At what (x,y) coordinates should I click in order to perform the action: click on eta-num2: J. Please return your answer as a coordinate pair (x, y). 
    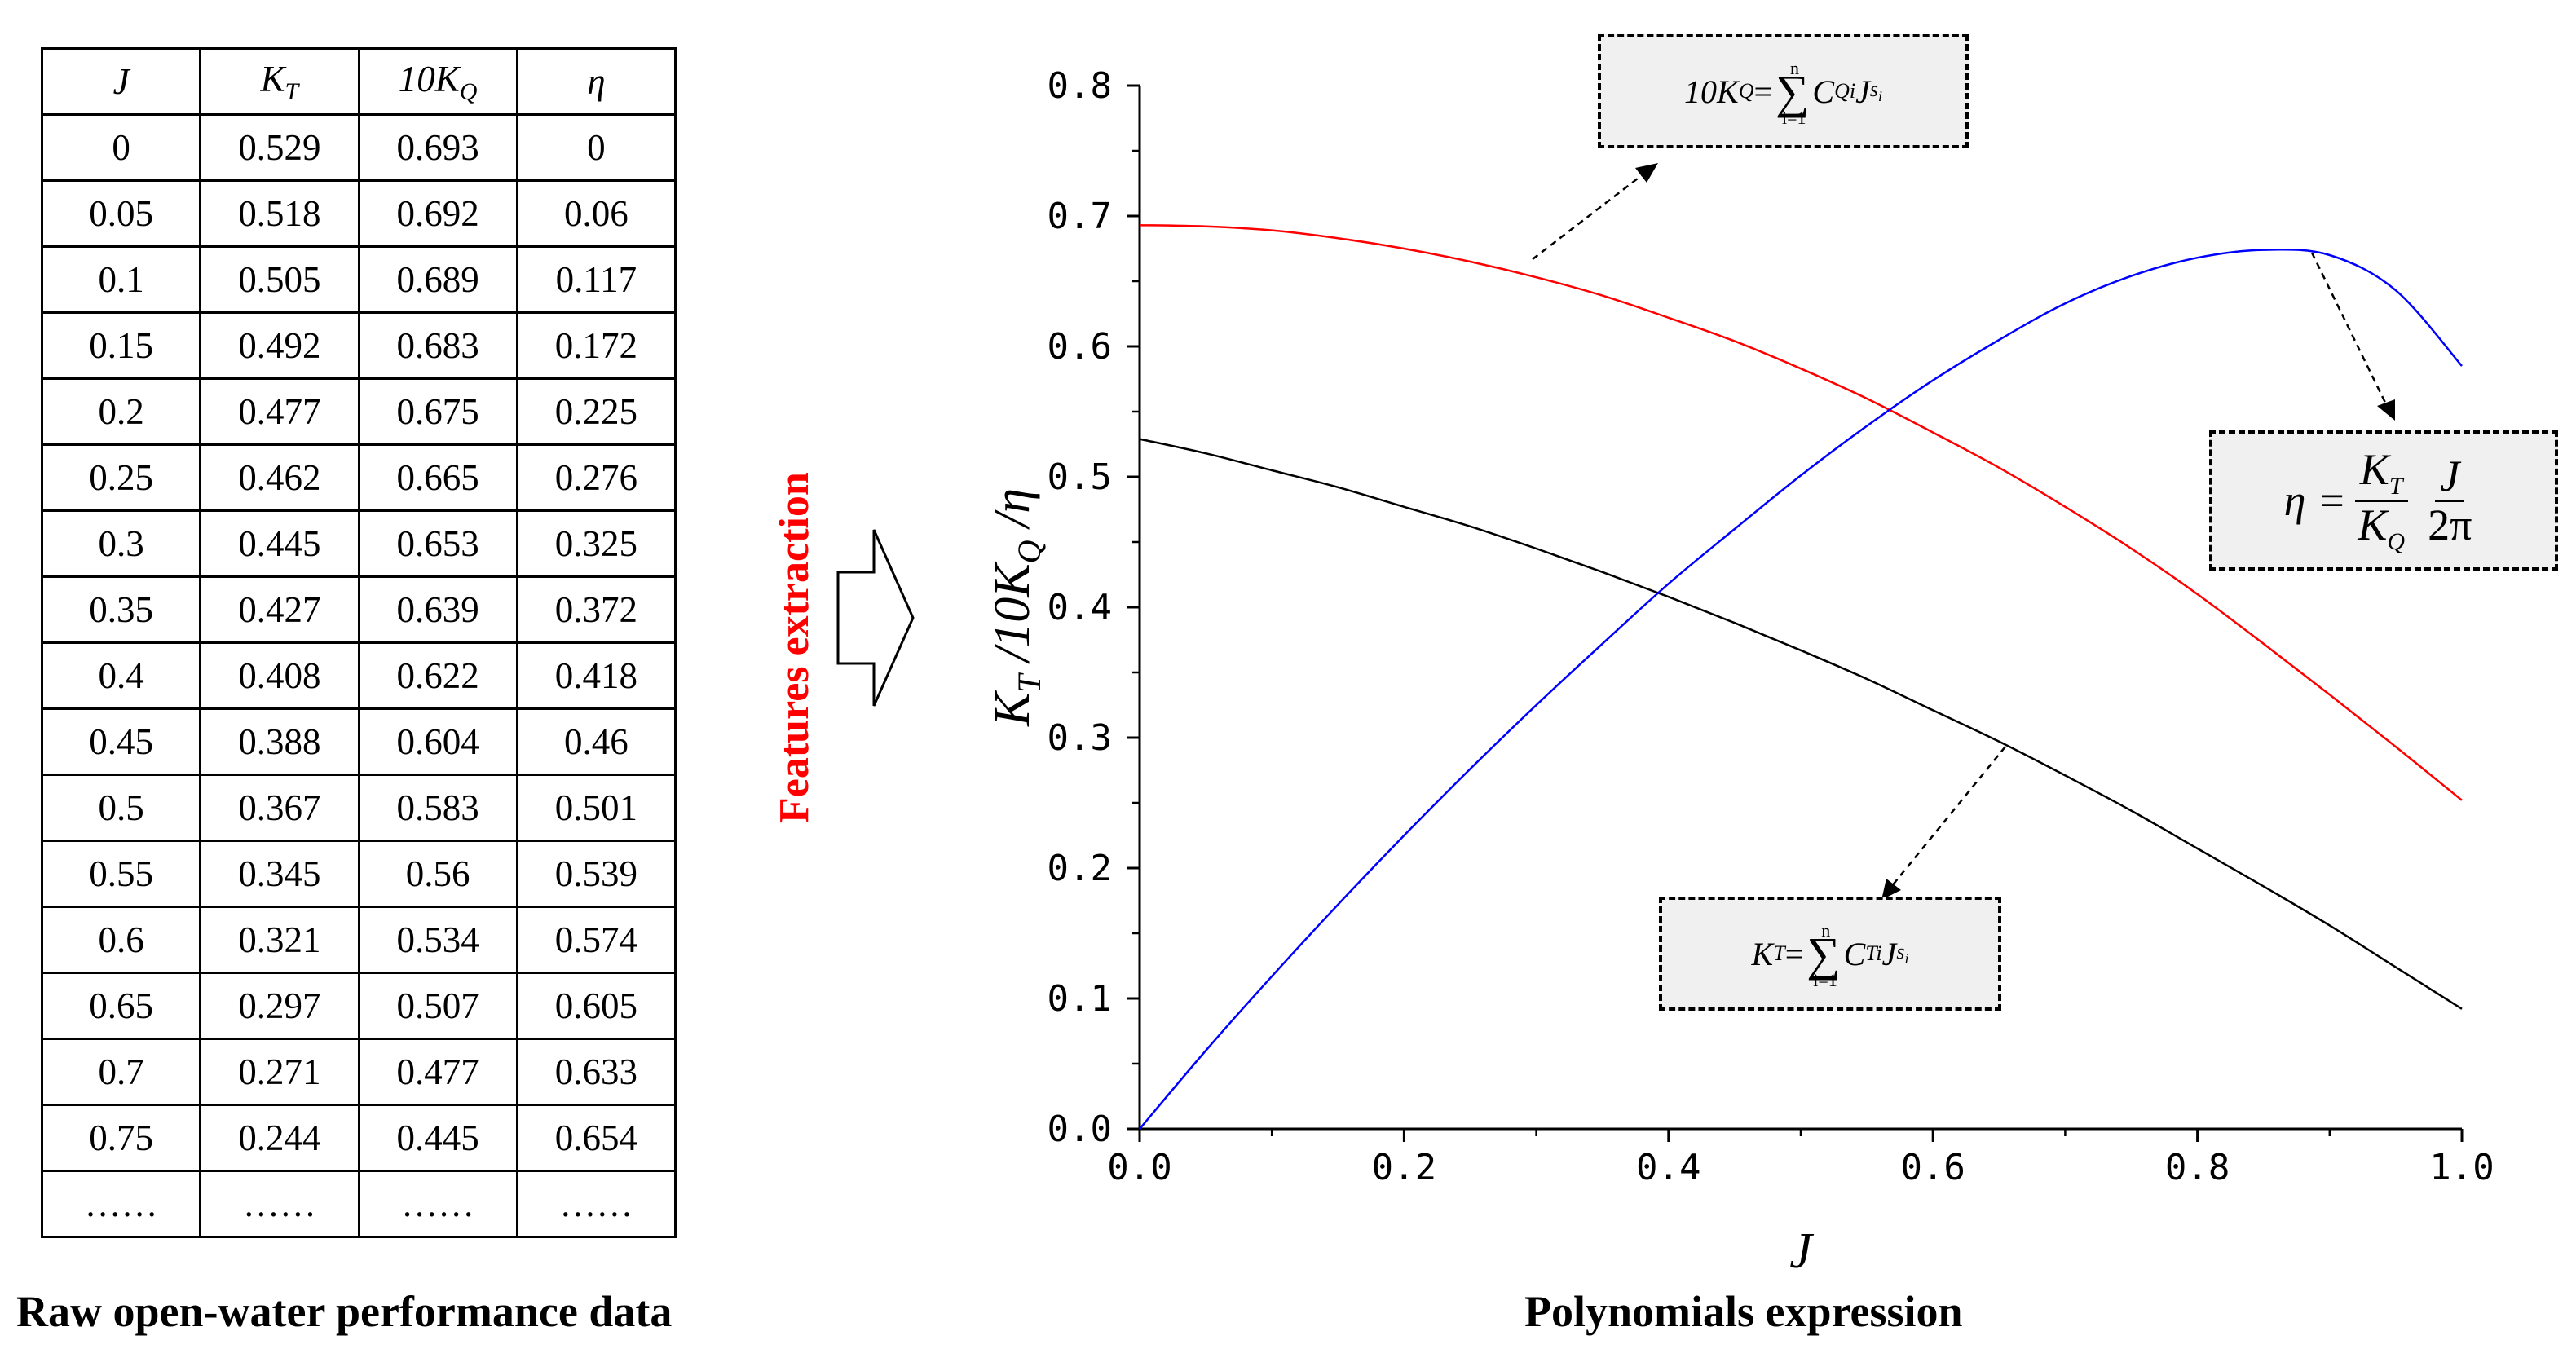
    Looking at the image, I should click on (2450, 478).